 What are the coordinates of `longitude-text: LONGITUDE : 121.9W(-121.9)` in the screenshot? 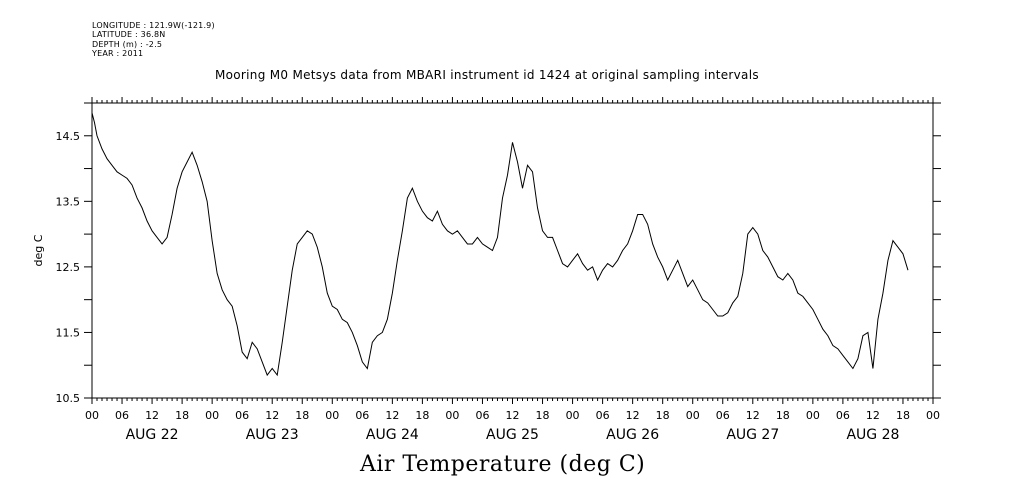 It's located at (153, 25).